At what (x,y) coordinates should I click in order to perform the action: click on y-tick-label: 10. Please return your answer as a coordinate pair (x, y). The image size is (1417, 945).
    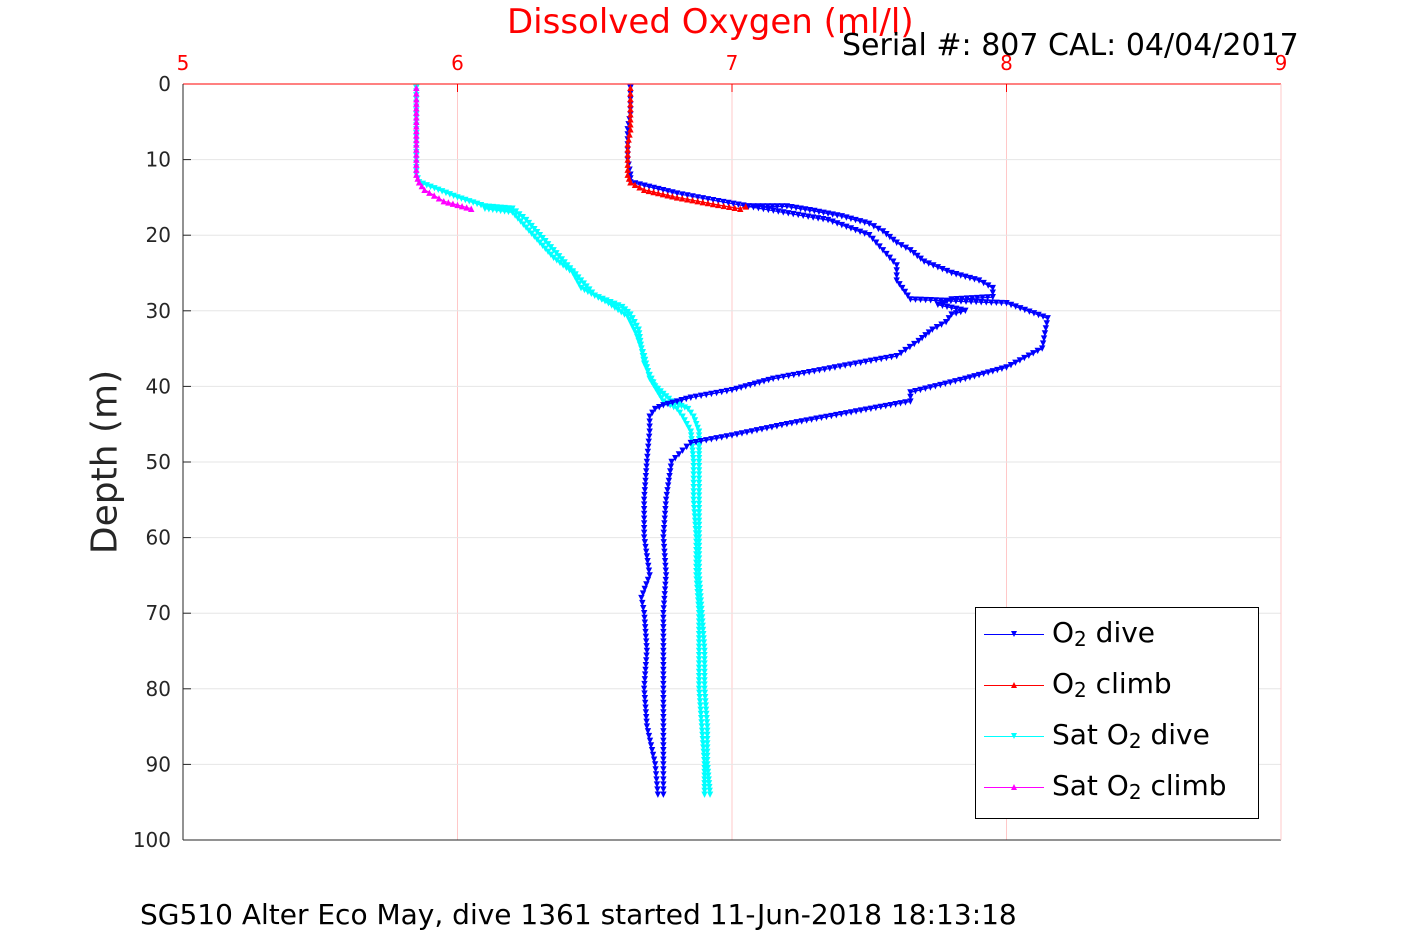
    Looking at the image, I should click on (158, 160).